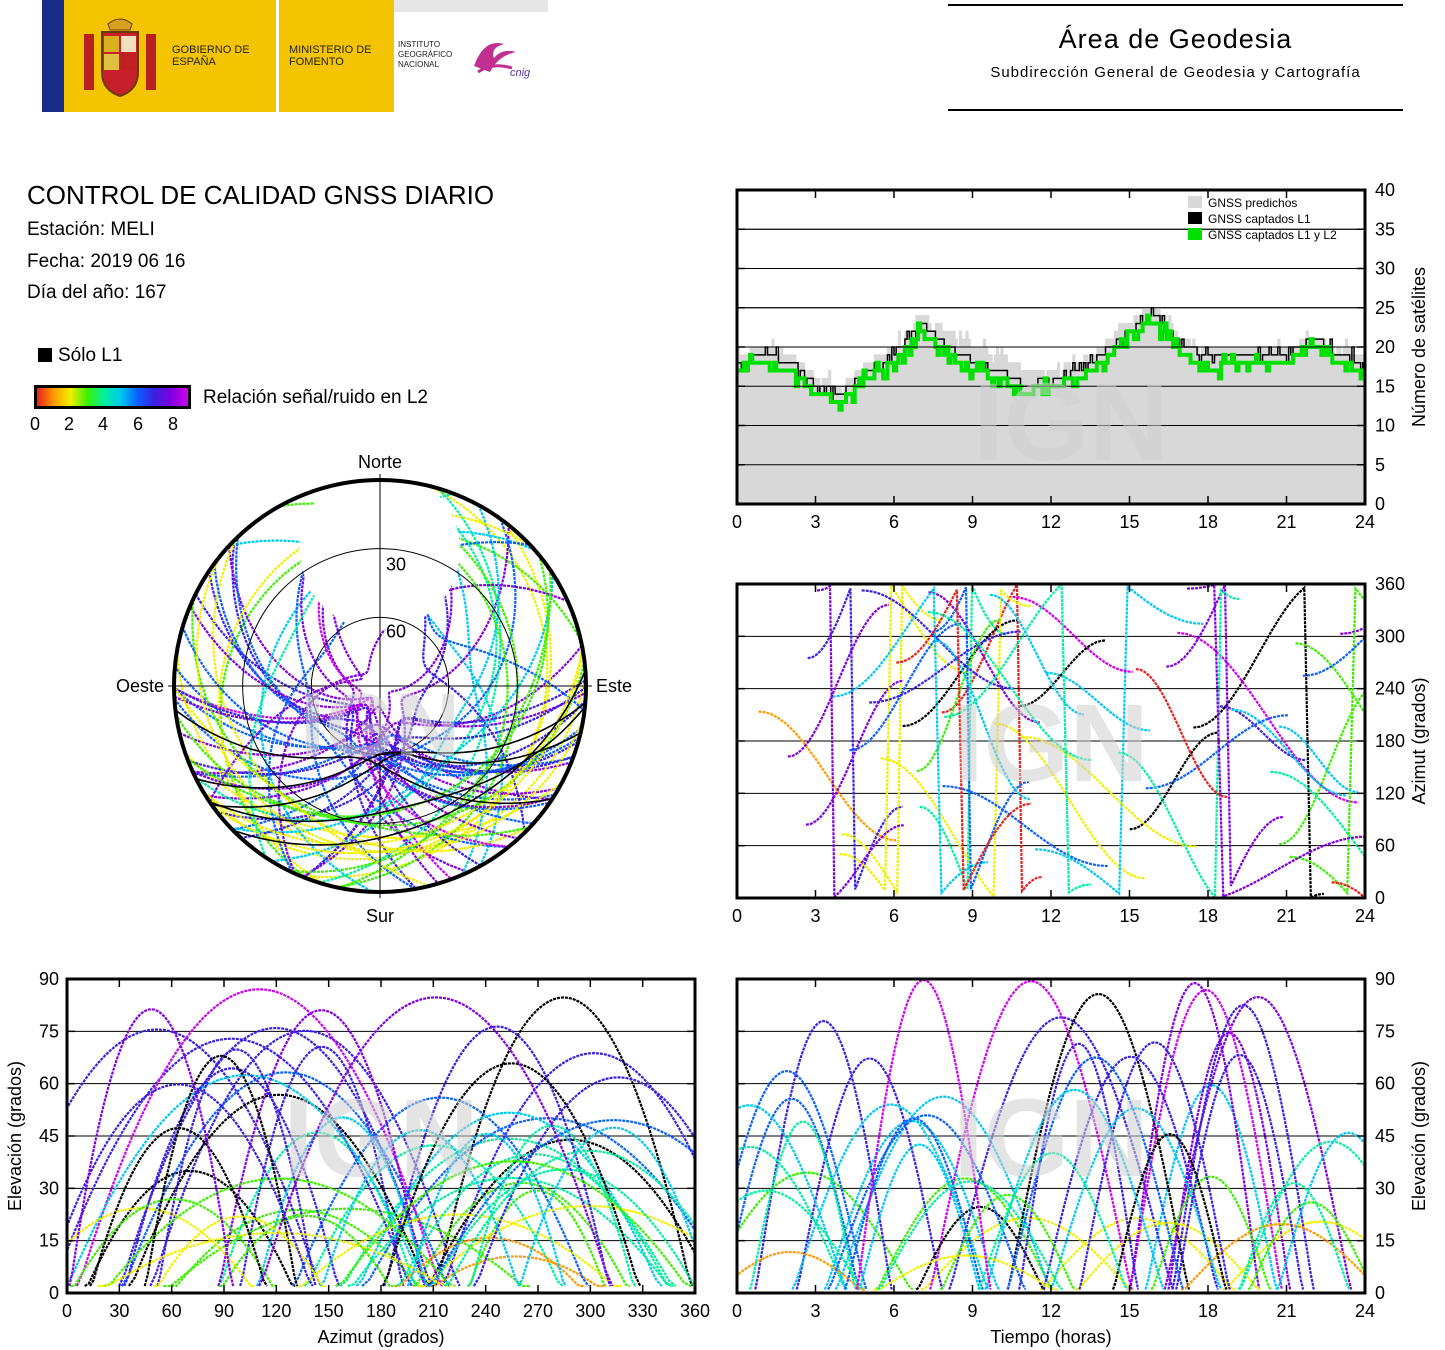 The height and width of the screenshot is (1350, 1445). What do you see at coordinates (614, 686) in the screenshot?
I see `east-label: Este` at bounding box center [614, 686].